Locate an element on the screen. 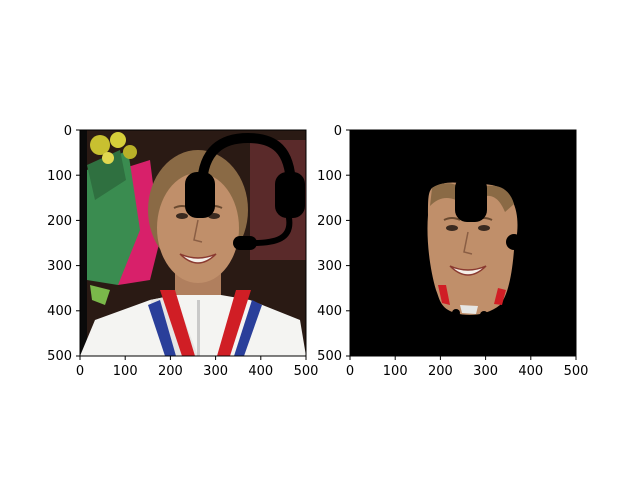 Image resolution: width=640 pixels, height=480 pixels. right-x-ticks: 0 100 200 300 400 500 is located at coordinates (467, 367).